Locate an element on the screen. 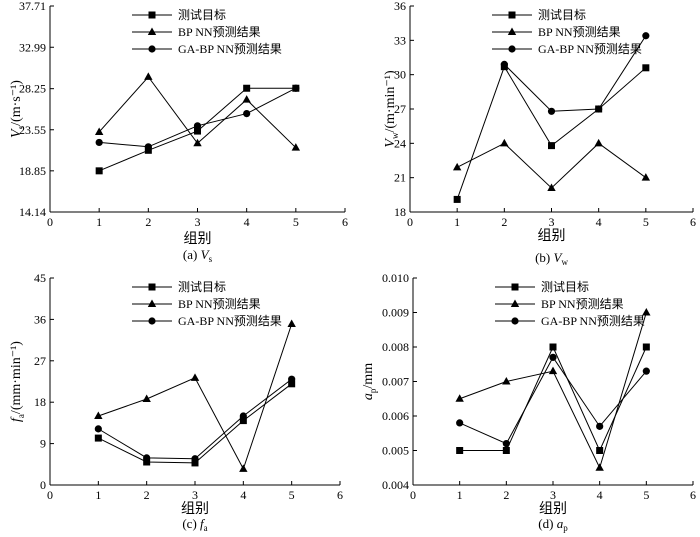 The height and width of the screenshot is (537, 700). caption-sub: p is located at coordinates (565, 528).